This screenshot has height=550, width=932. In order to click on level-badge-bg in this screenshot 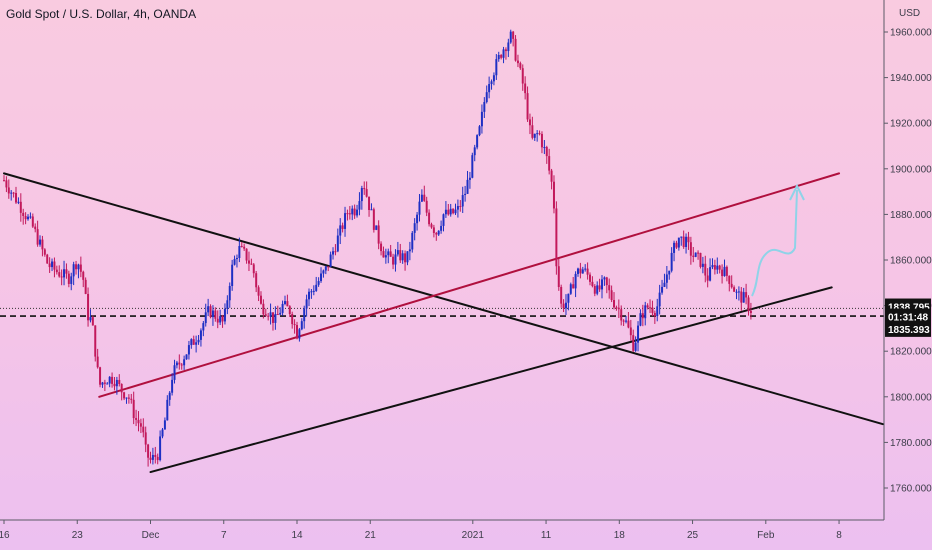, I will do `click(908, 328)`.